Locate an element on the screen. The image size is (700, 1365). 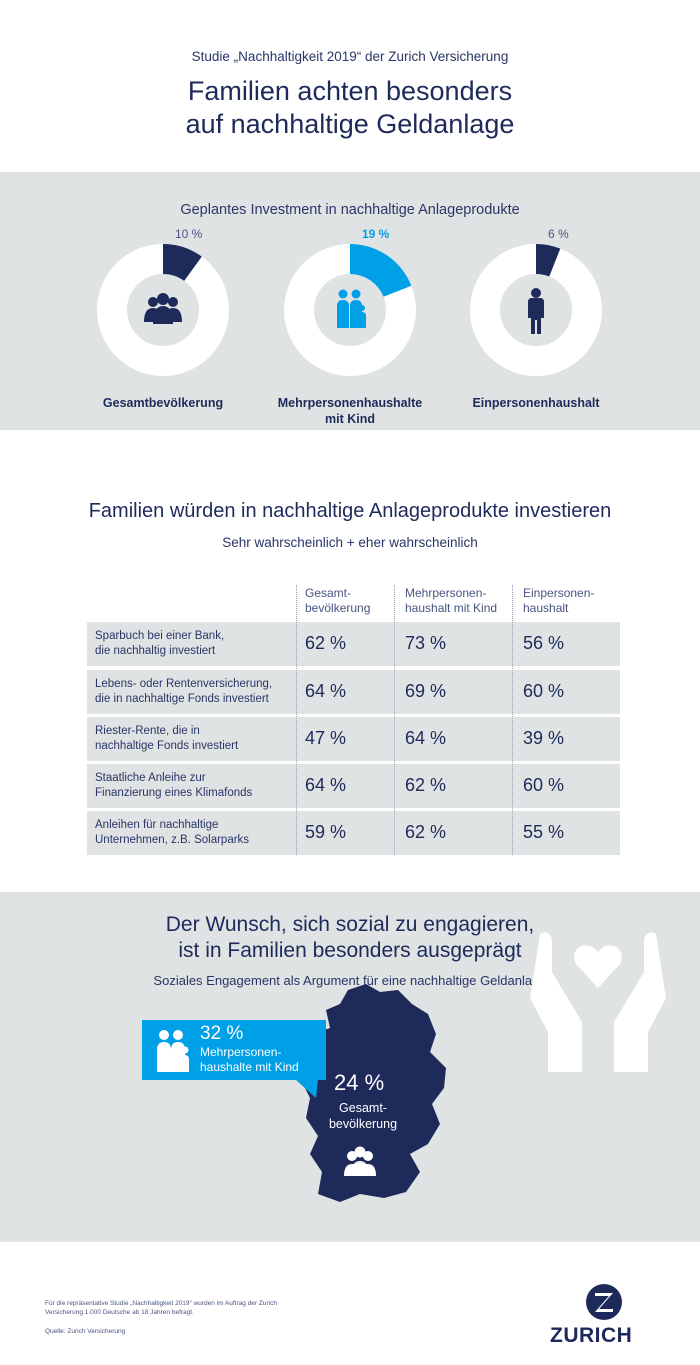
table-column-header: Einpersonen- haushalt is located at coordinates (559, 600).